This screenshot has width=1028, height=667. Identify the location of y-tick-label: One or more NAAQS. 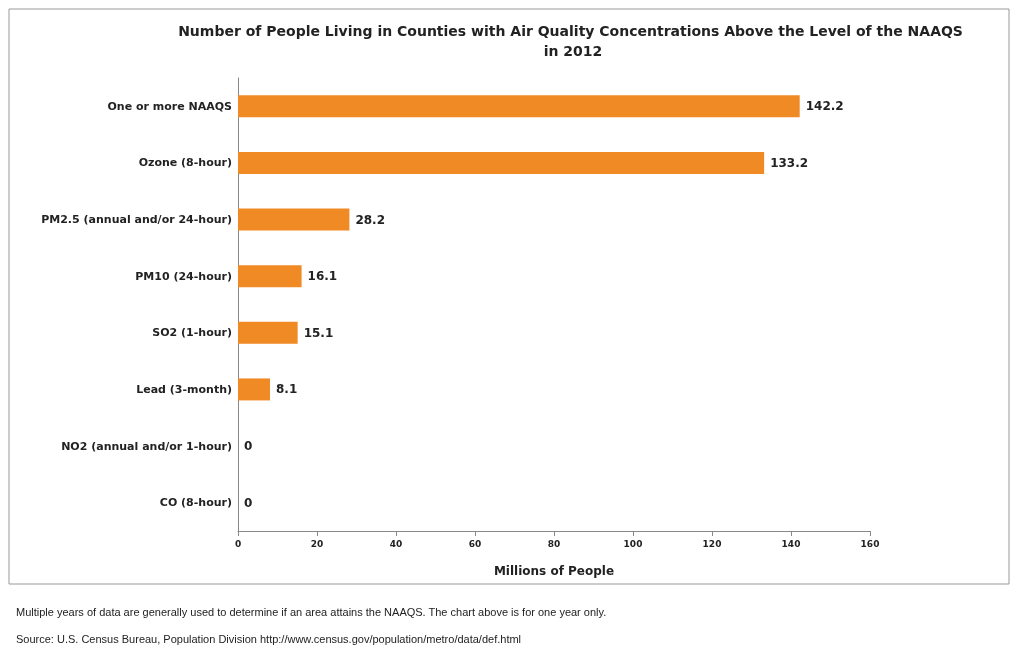
(170, 106).